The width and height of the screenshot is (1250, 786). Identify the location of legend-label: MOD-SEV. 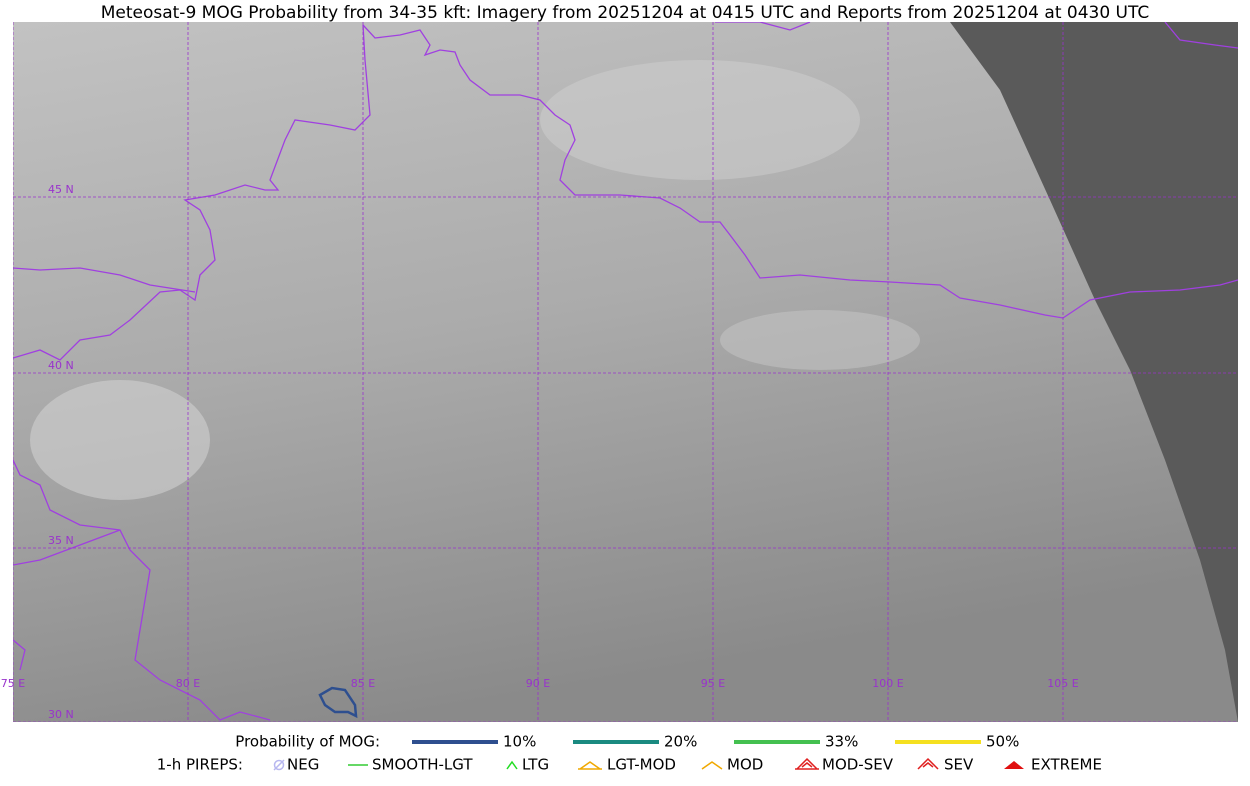
(858, 765).